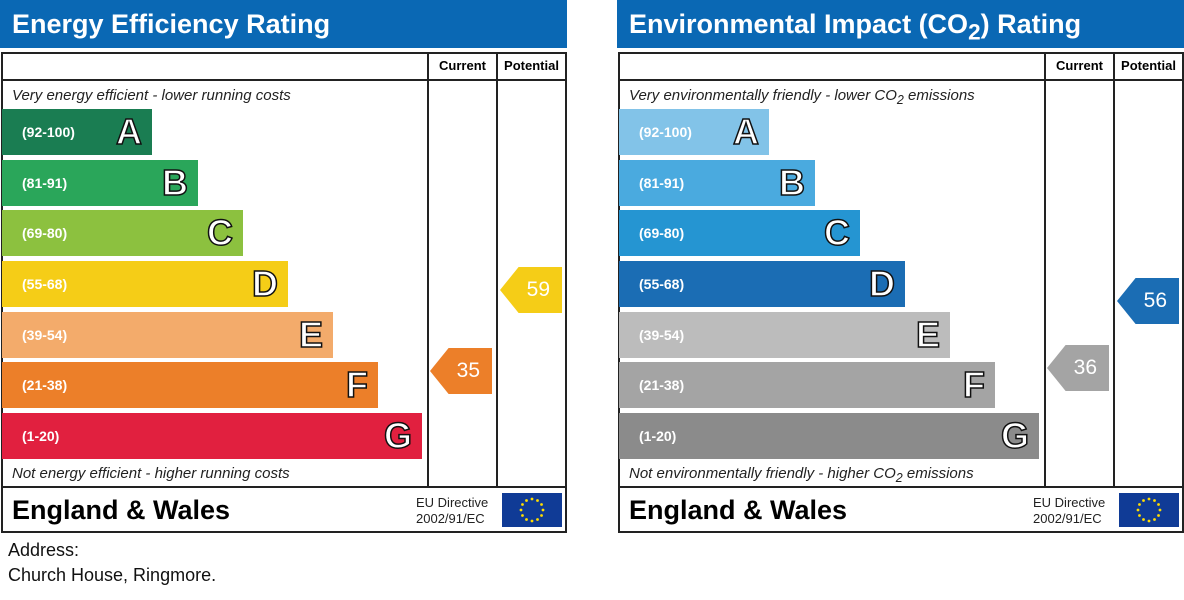 This screenshot has width=1184, height=600. Describe the element at coordinates (112, 575) in the screenshot. I see `address-value: Church House, Ringmore.` at that location.